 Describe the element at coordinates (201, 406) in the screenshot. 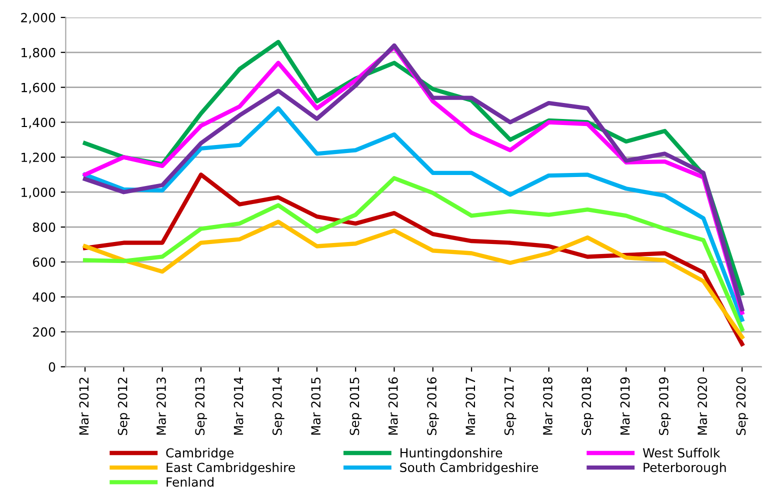

I see `x-tick-label: Sep 2013` at that location.